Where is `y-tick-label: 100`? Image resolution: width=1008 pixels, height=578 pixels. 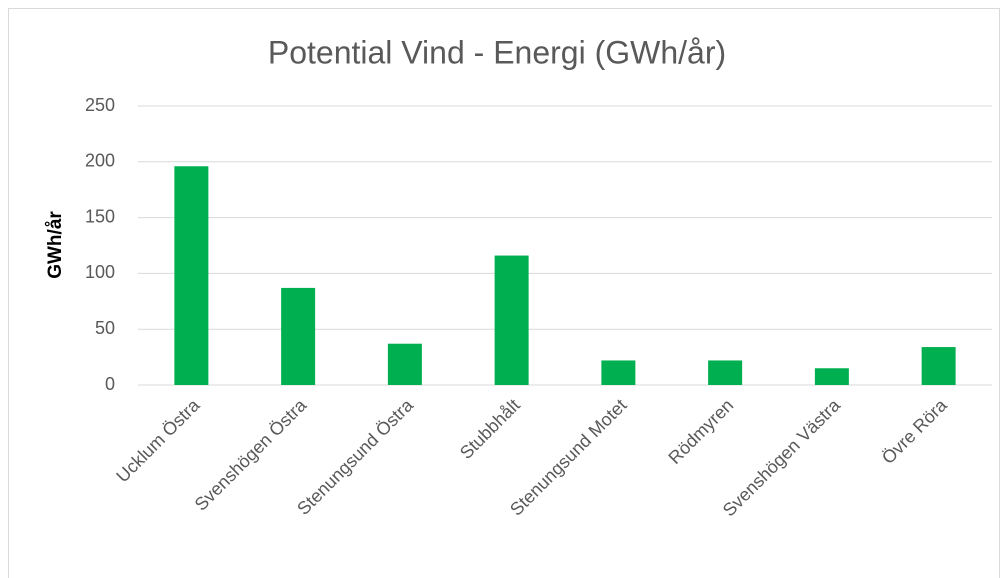
y-tick-label: 100 is located at coordinates (100, 272).